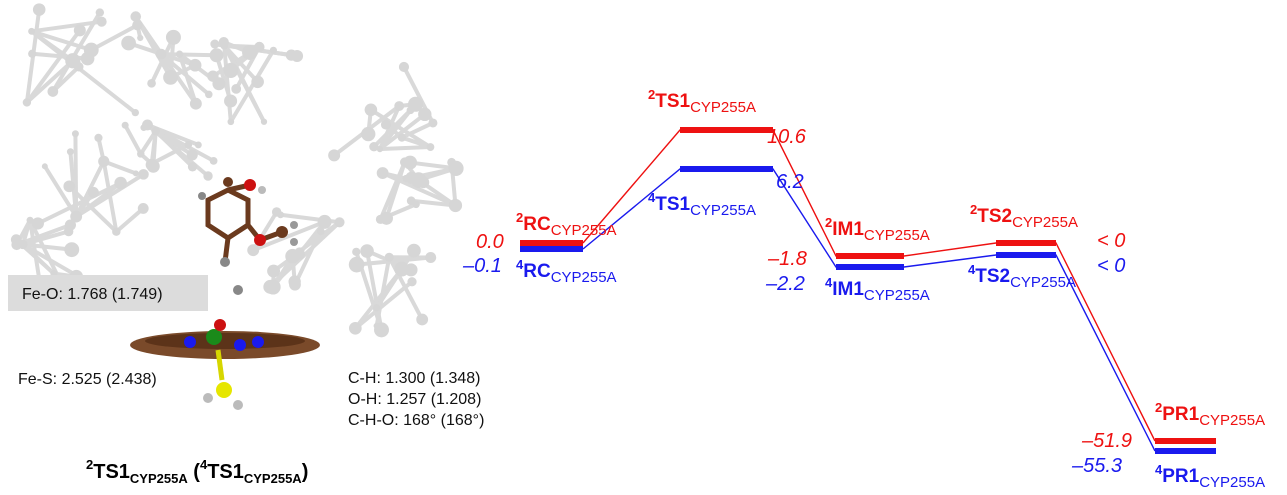 The image size is (1287, 495). I want to click on doublet-value-pr1: –51.9, so click(1106, 441).